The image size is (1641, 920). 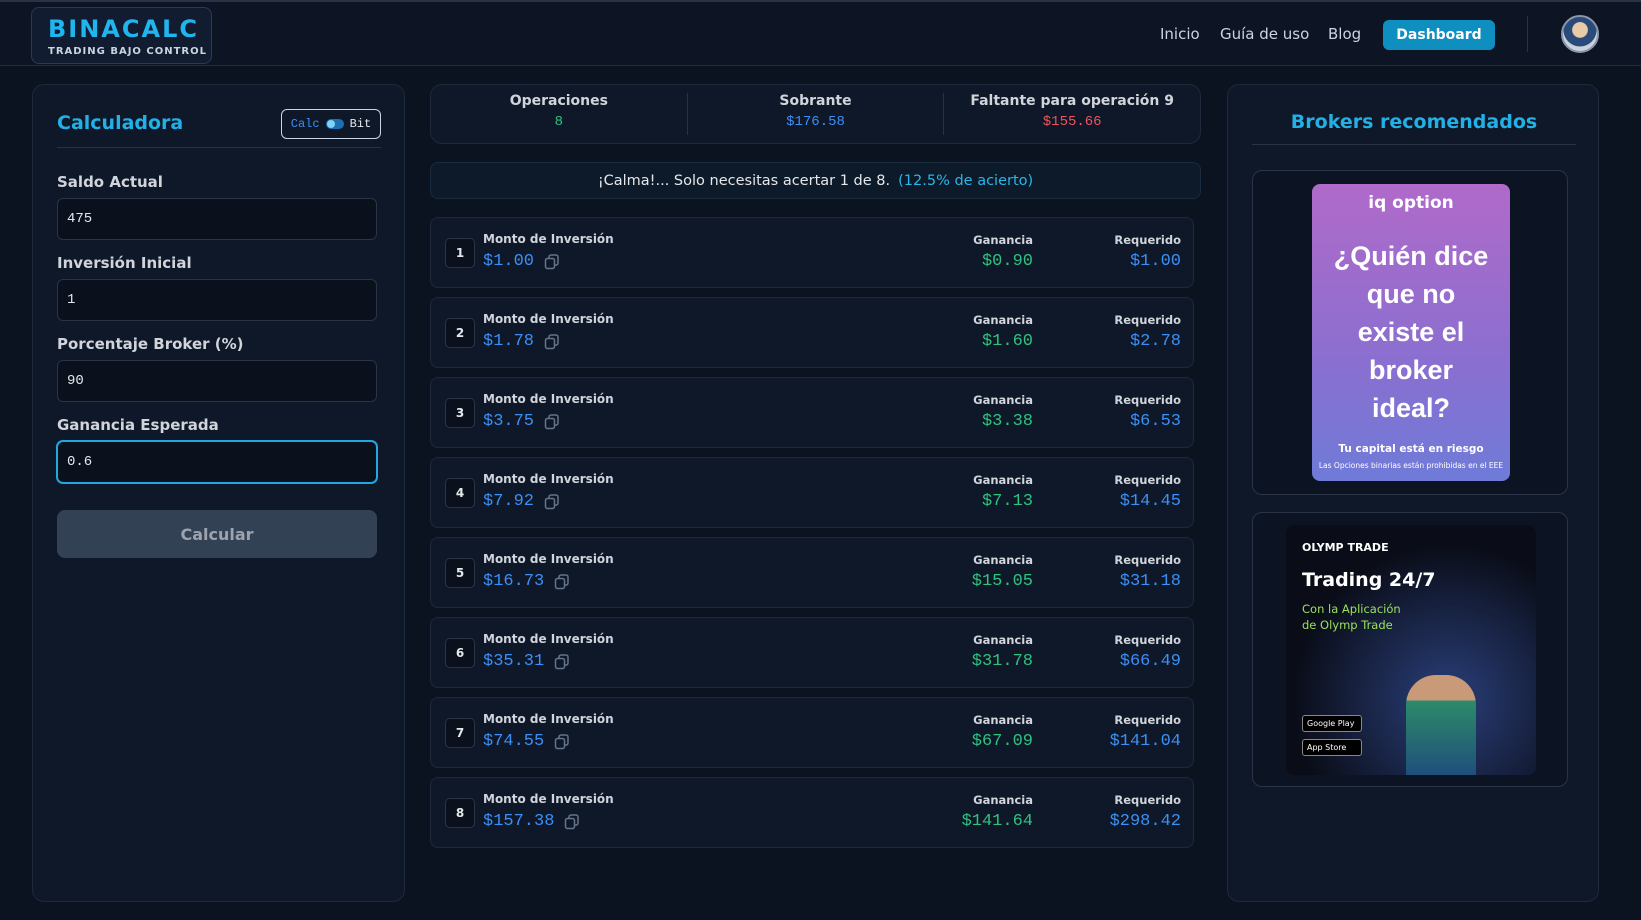 I want to click on gain-value: $0.90, so click(x=1007, y=261).